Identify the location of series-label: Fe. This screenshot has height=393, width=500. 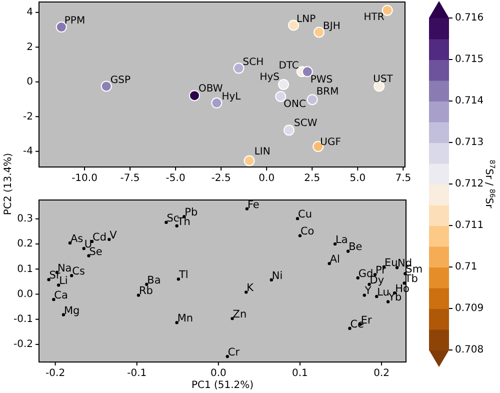
(253, 204).